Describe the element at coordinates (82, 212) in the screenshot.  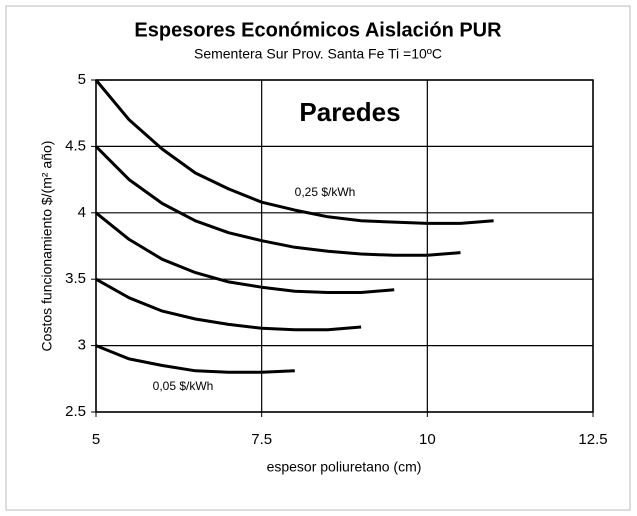
I see `y-tick-label: 4` at that location.